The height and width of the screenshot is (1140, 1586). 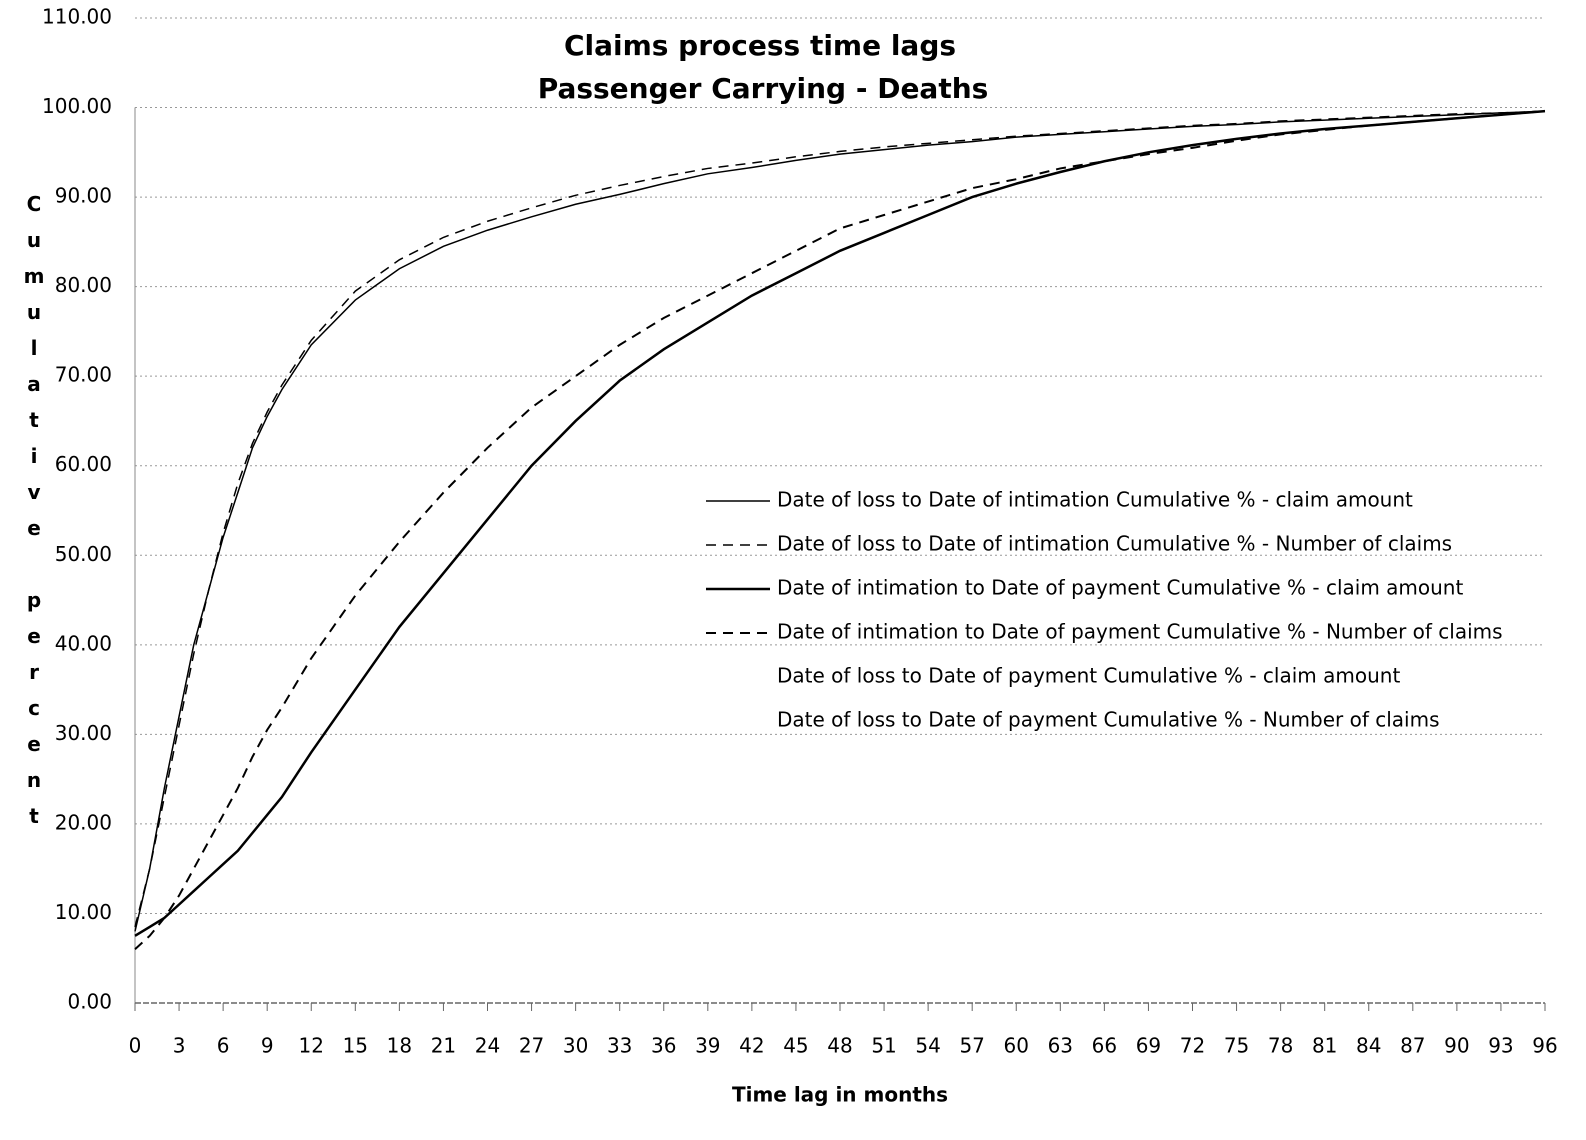 I want to click on x-tick-label: 66, so click(x=1104, y=1046).